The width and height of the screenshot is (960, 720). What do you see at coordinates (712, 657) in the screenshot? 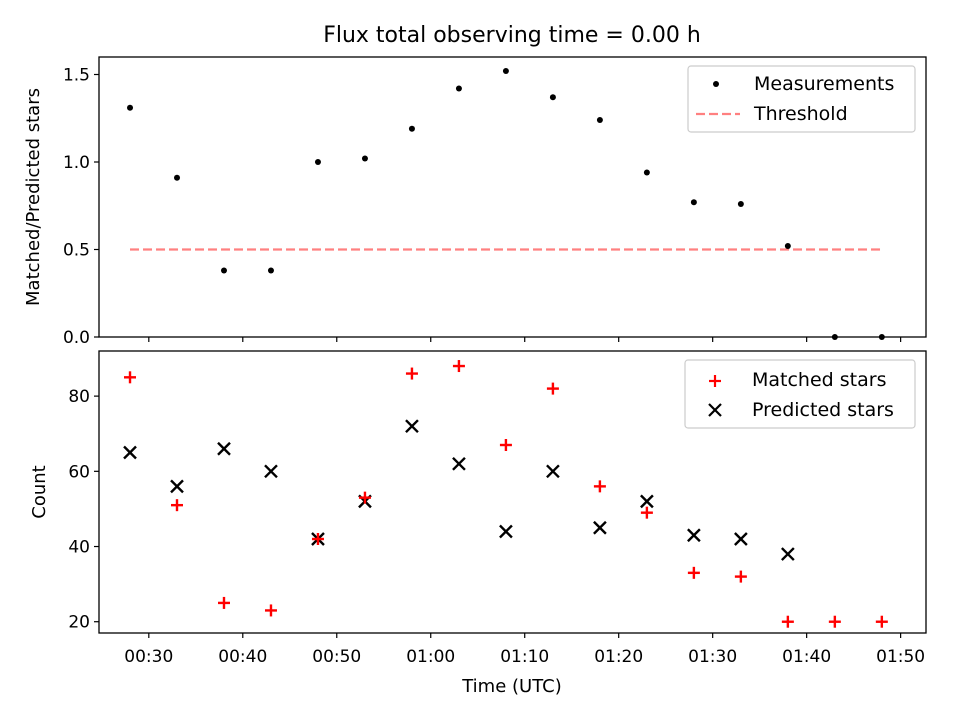
I see `x-tick-label: 01:30` at bounding box center [712, 657].